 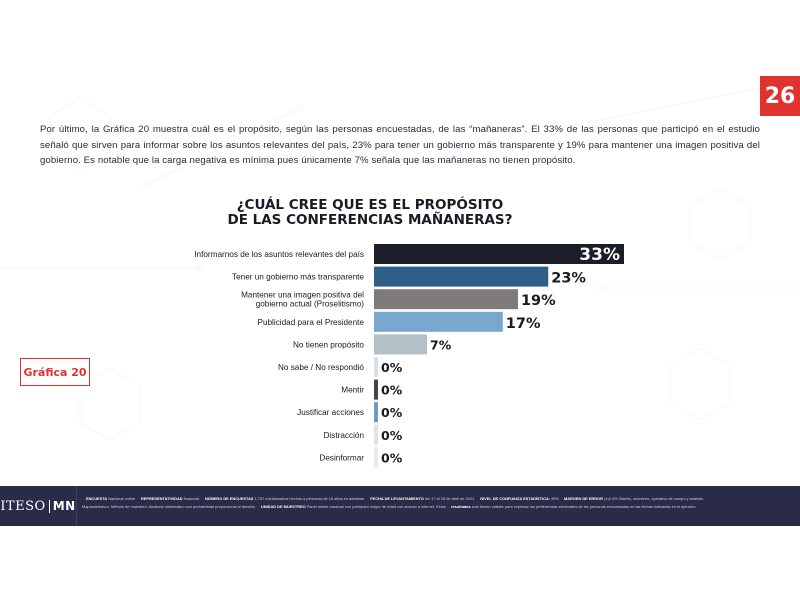 I want to click on value-label-5: 0%, so click(x=392, y=367).